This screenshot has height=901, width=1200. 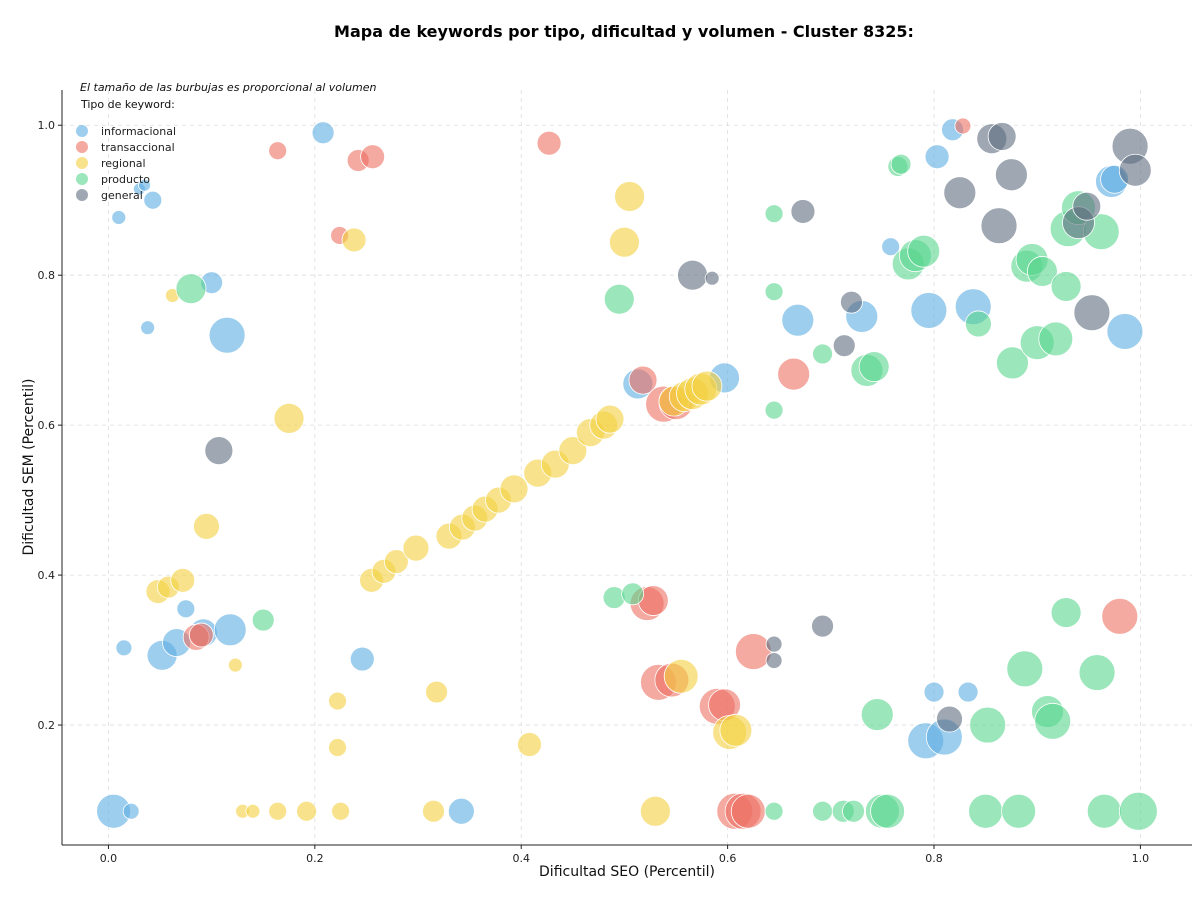 I want to click on legend-label-informacional: informacional, so click(x=138, y=131).